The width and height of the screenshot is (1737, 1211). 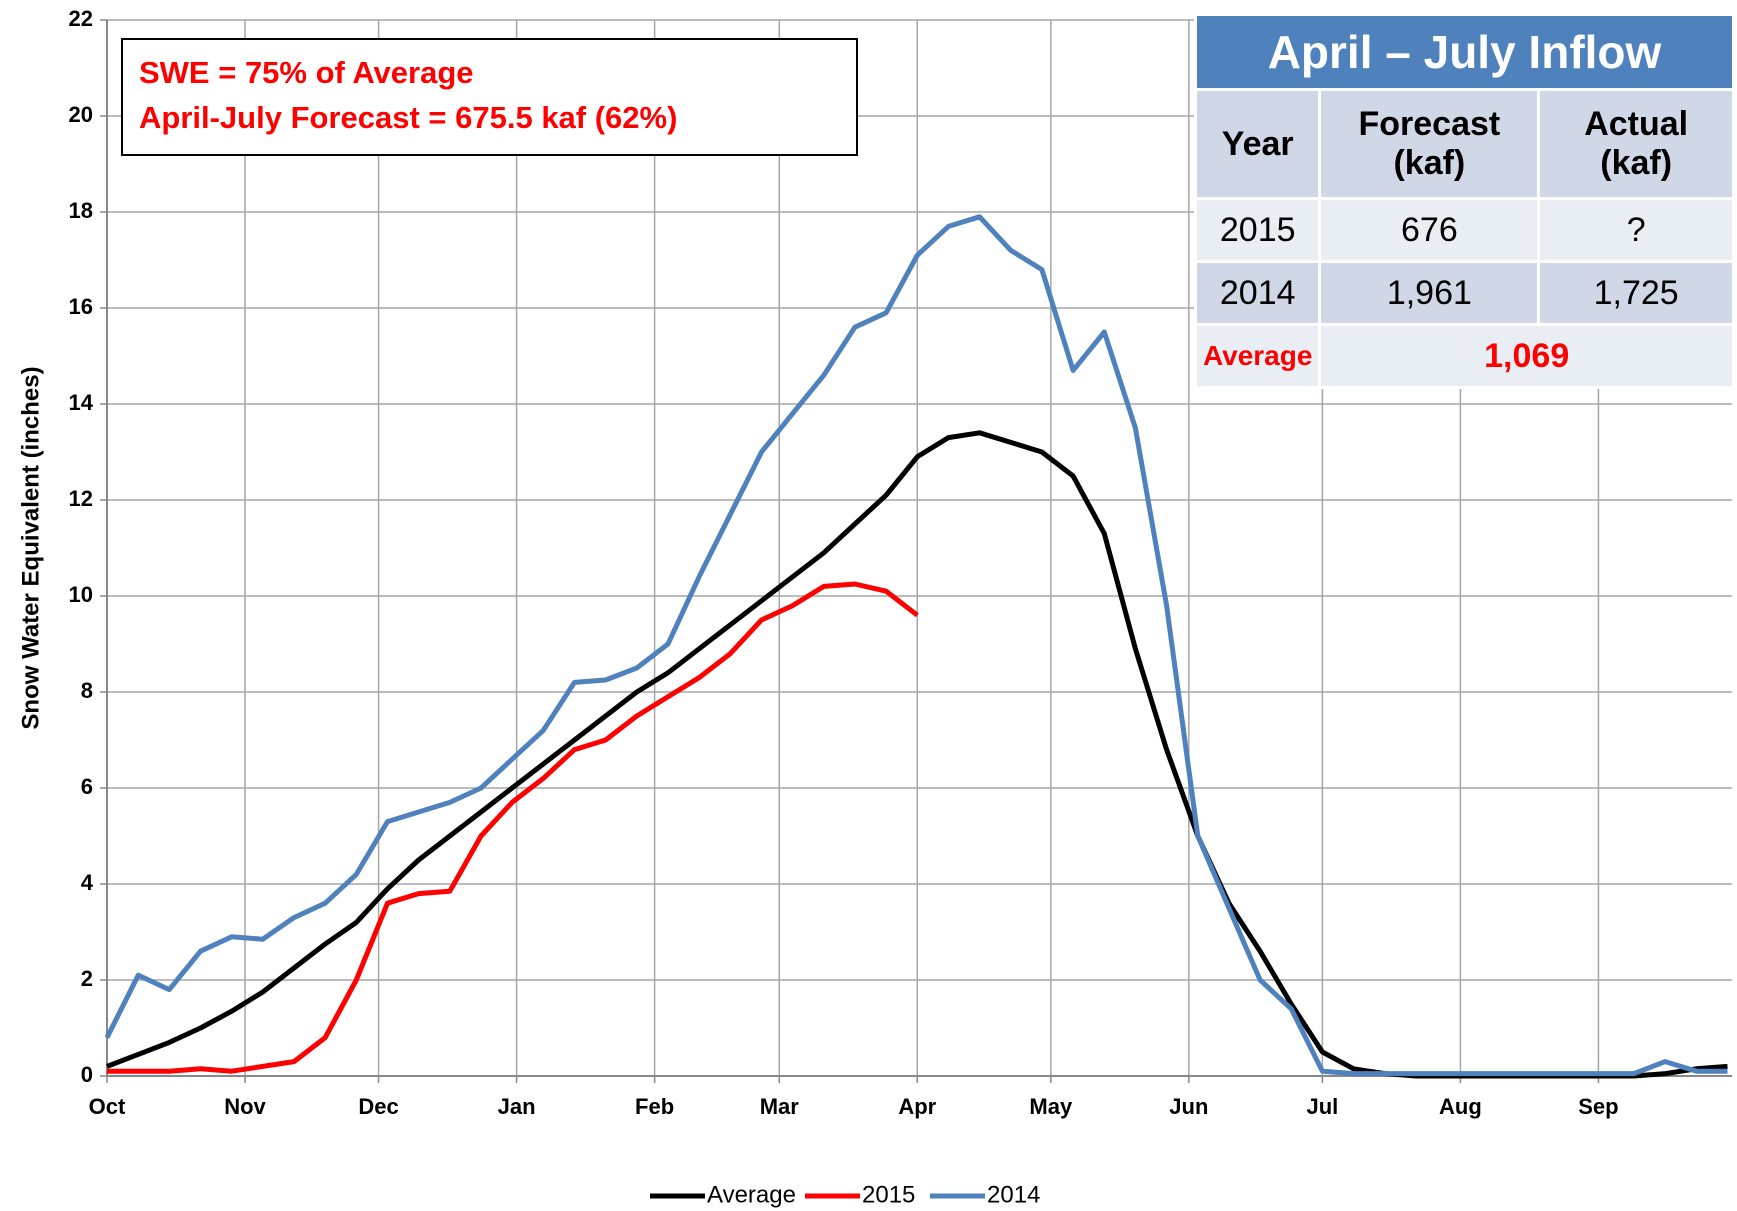 I want to click on x-tick-label: Nov, so click(x=245, y=1106).